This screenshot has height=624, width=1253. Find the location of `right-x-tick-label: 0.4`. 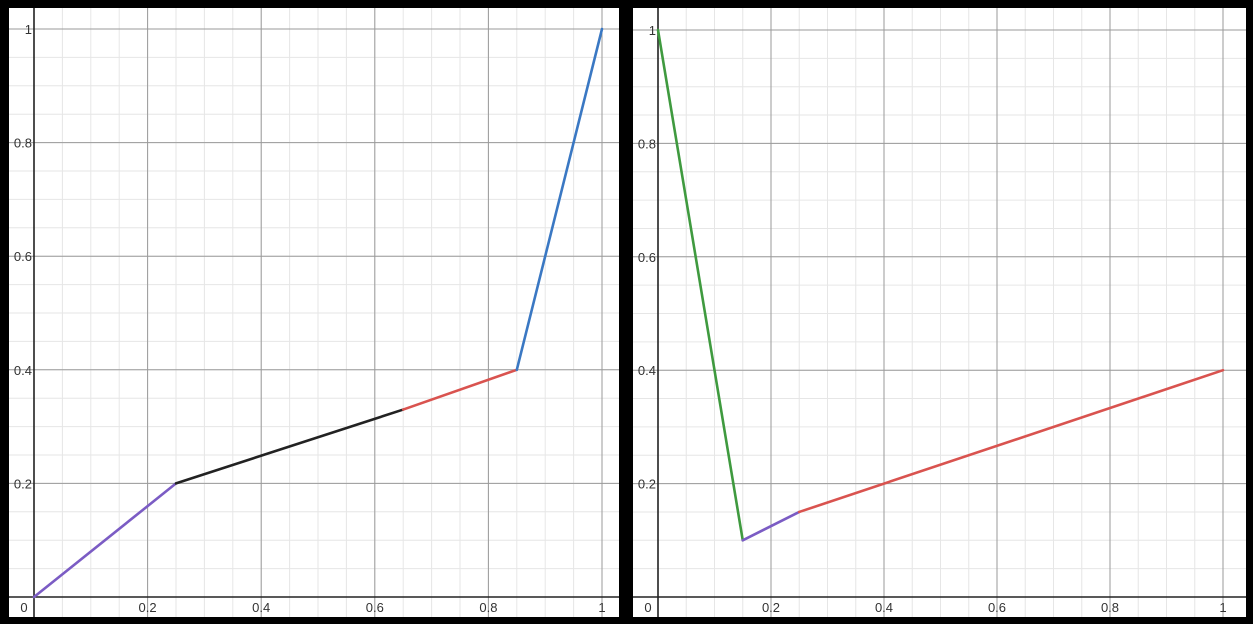

right-x-tick-label: 0.4 is located at coordinates (884, 607).